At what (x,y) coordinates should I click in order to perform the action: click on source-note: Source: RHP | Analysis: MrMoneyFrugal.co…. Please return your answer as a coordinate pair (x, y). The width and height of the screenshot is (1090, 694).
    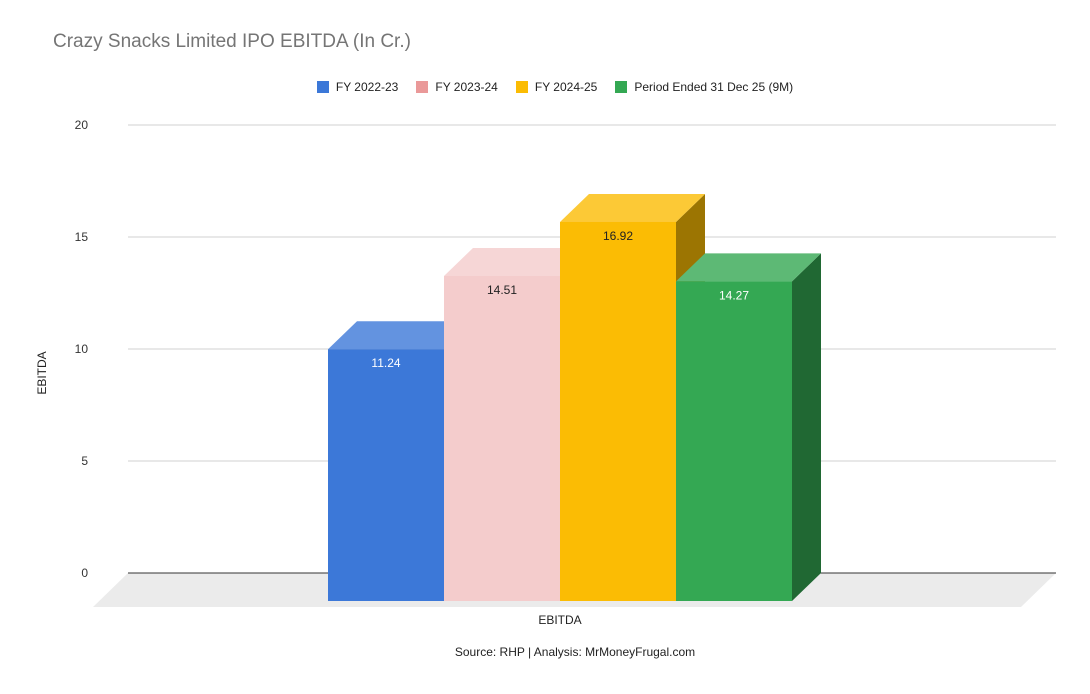
    Looking at the image, I should click on (575, 652).